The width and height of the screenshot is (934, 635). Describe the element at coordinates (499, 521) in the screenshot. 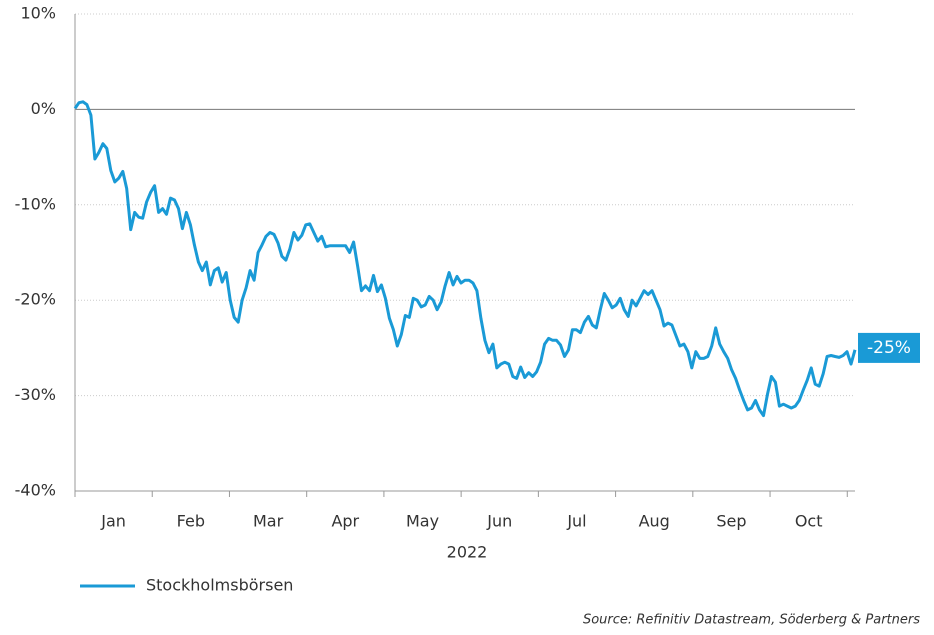

I see `x-tick-label: Jun` at that location.